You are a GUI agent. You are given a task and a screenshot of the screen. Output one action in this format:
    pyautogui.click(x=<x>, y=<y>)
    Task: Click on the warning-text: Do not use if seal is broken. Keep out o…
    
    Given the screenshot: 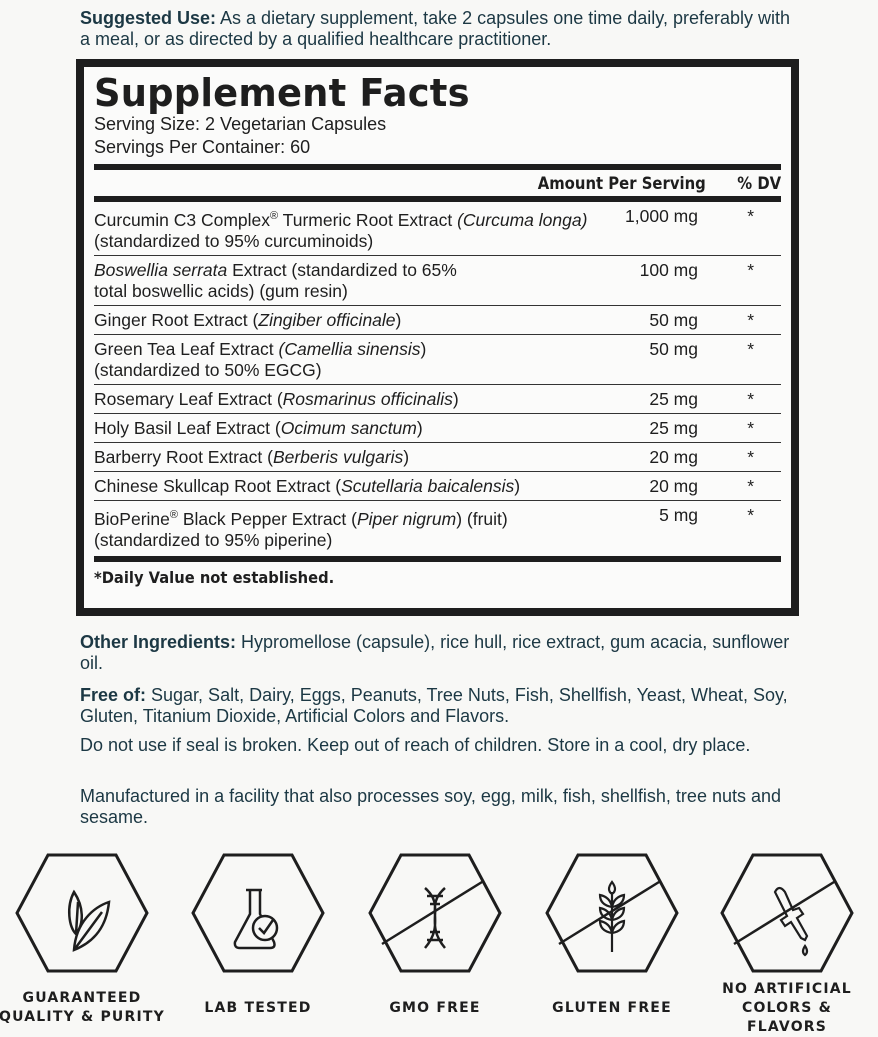 What is the action you would take?
    pyautogui.click(x=415, y=745)
    